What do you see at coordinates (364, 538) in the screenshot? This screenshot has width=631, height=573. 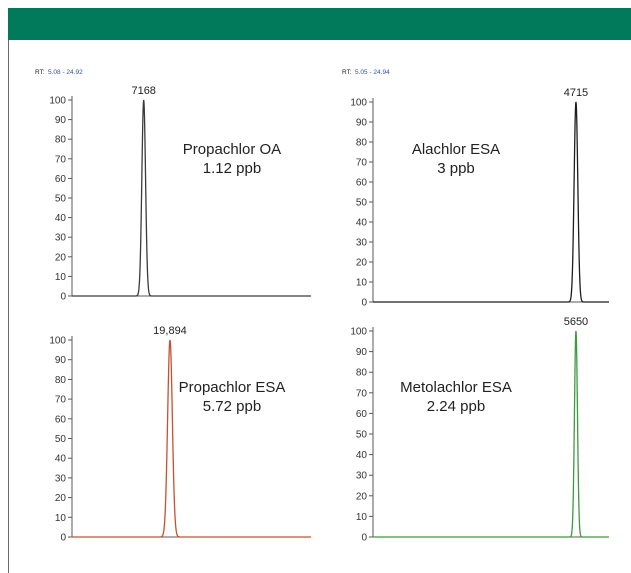 I see `panel-4-y-tick-label: 0` at bounding box center [364, 538].